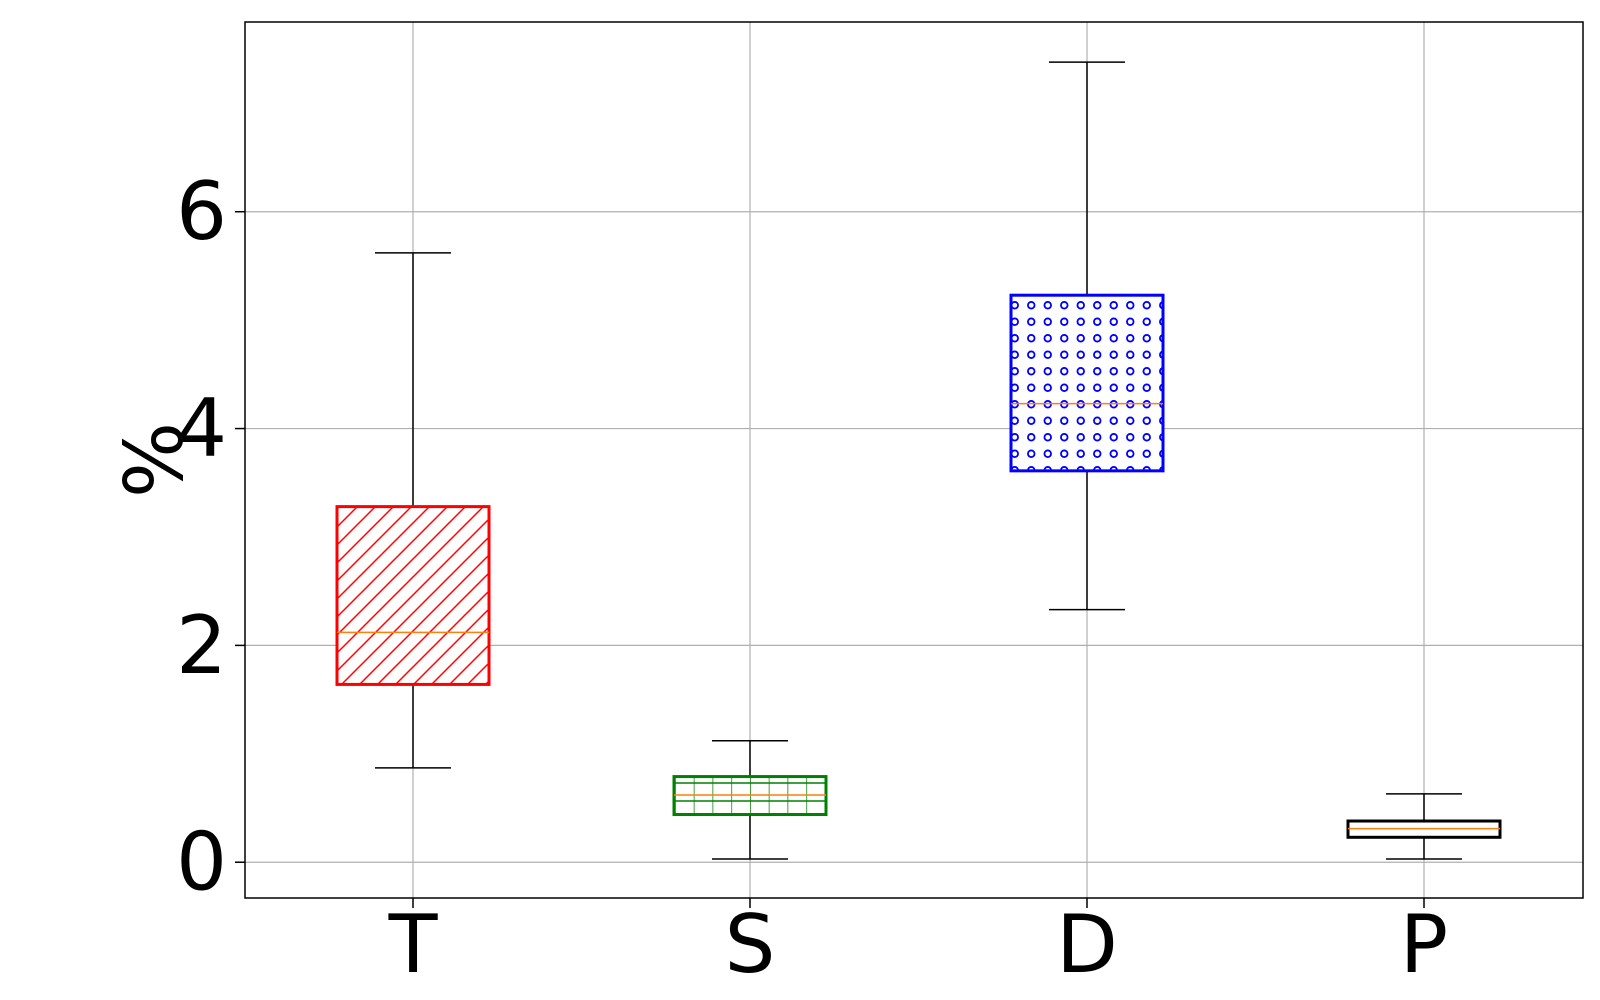 The image size is (1600, 1000). What do you see at coordinates (154, 460) in the screenshot?
I see `y-axis-title: %` at bounding box center [154, 460].